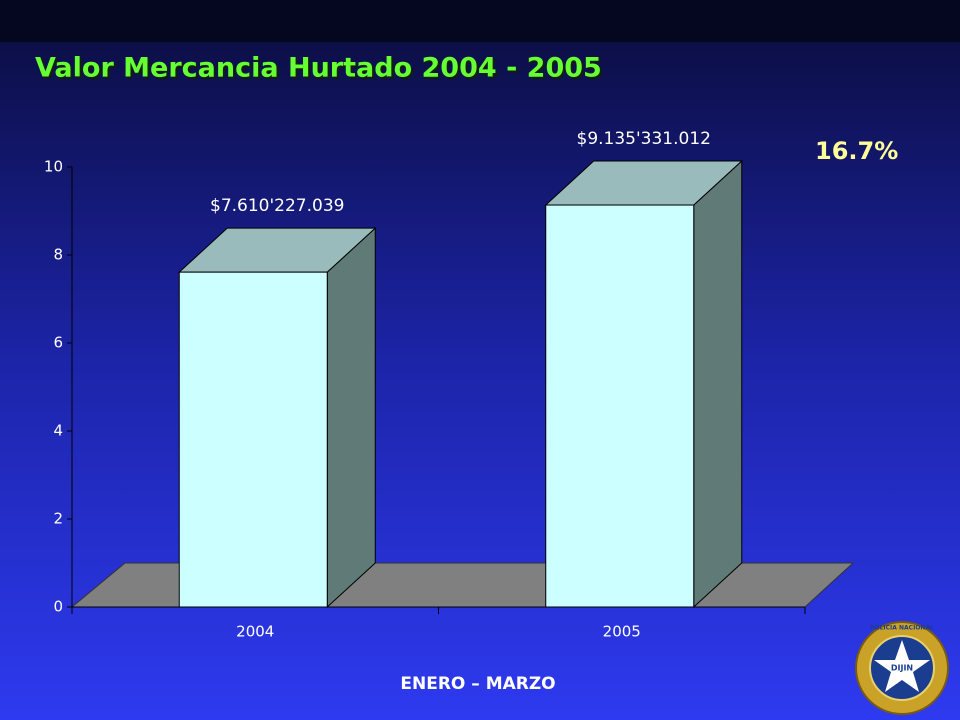 The width and height of the screenshot is (960, 720). I want to click on y-tick-label: 6, so click(58, 343).